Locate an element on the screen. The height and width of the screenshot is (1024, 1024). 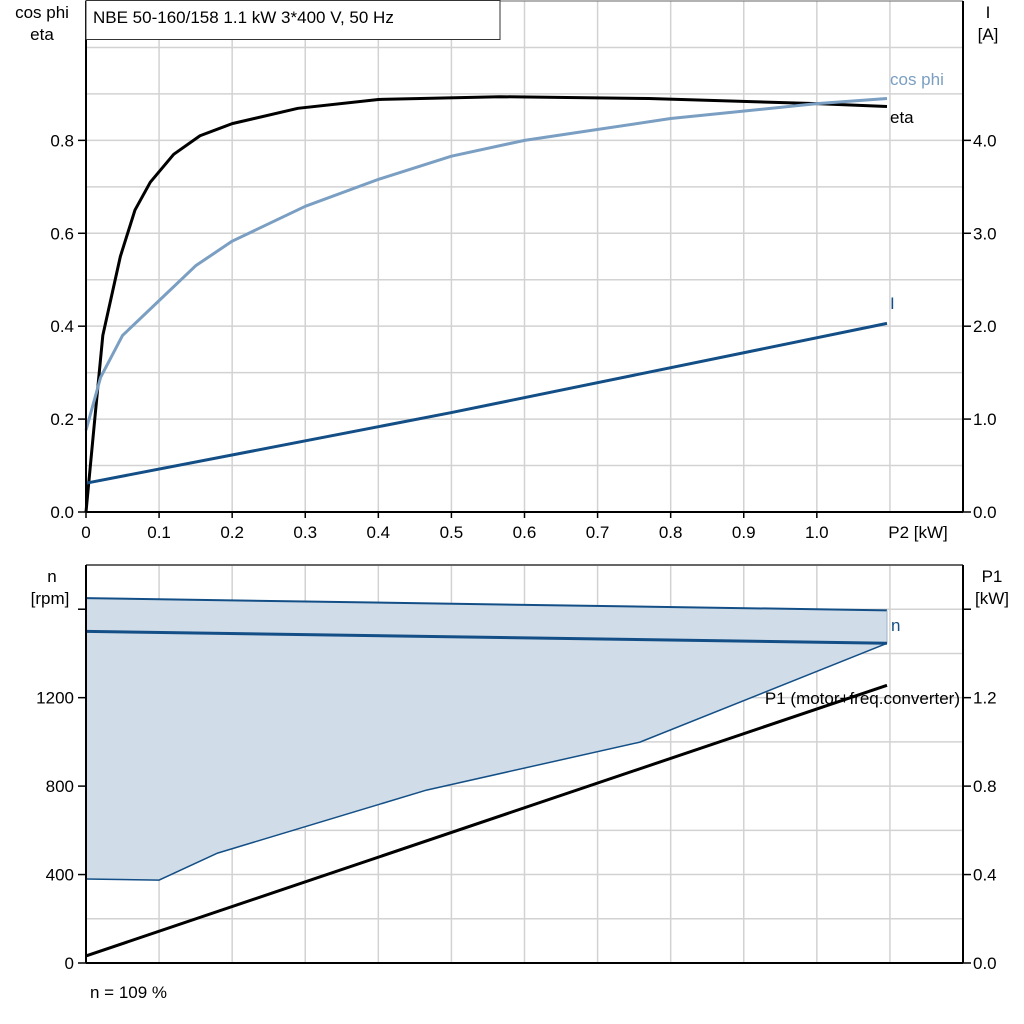
x-tick-label: 0.8 is located at coordinates (671, 532).